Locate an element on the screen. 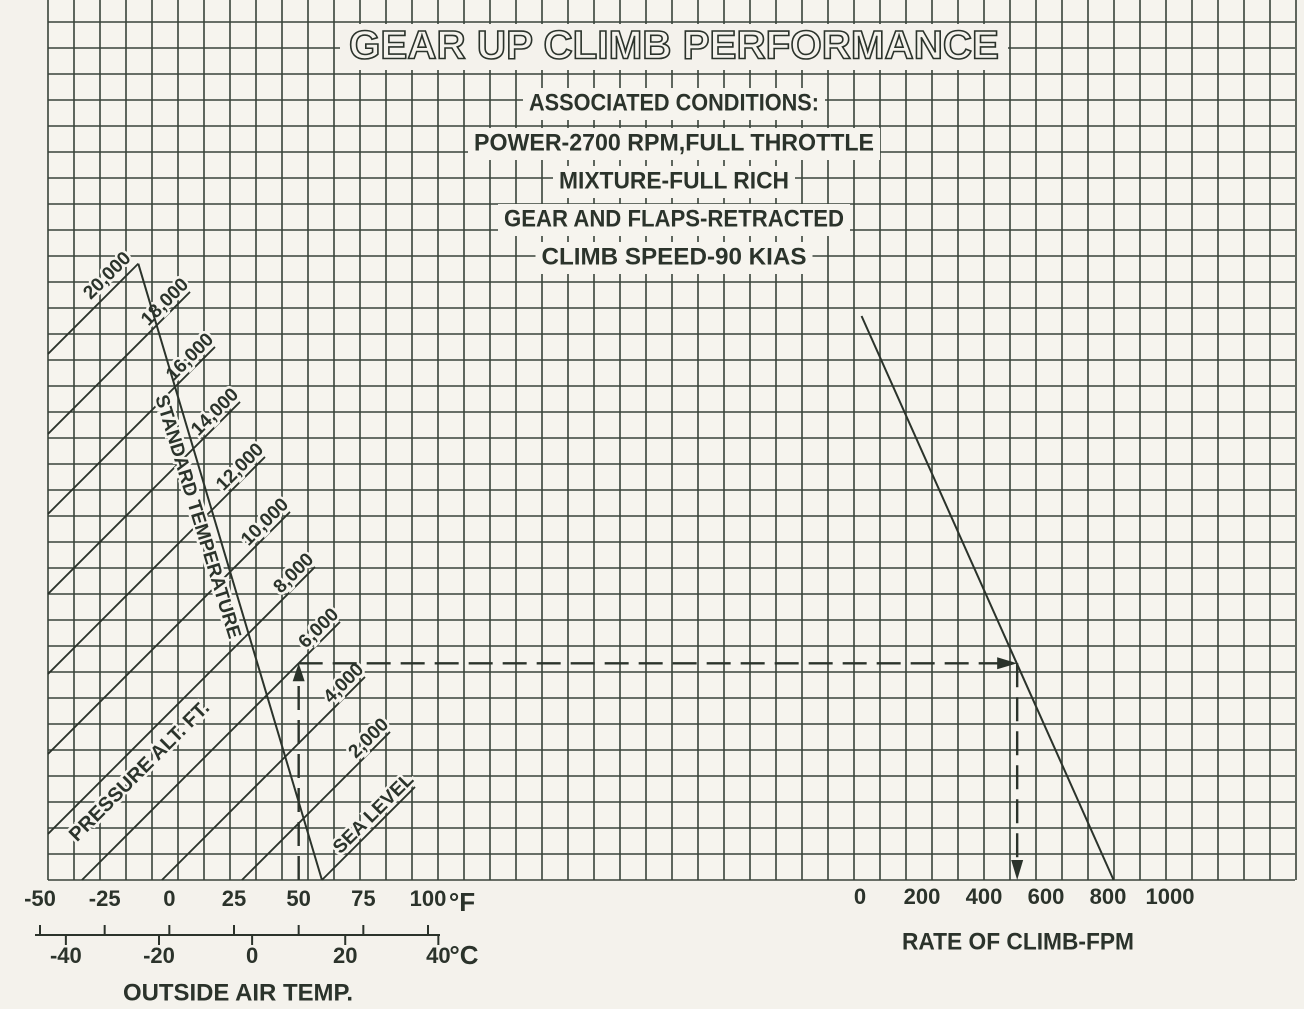 The width and height of the screenshot is (1304, 1009). standard-temperature-line is located at coordinates (230, 572).